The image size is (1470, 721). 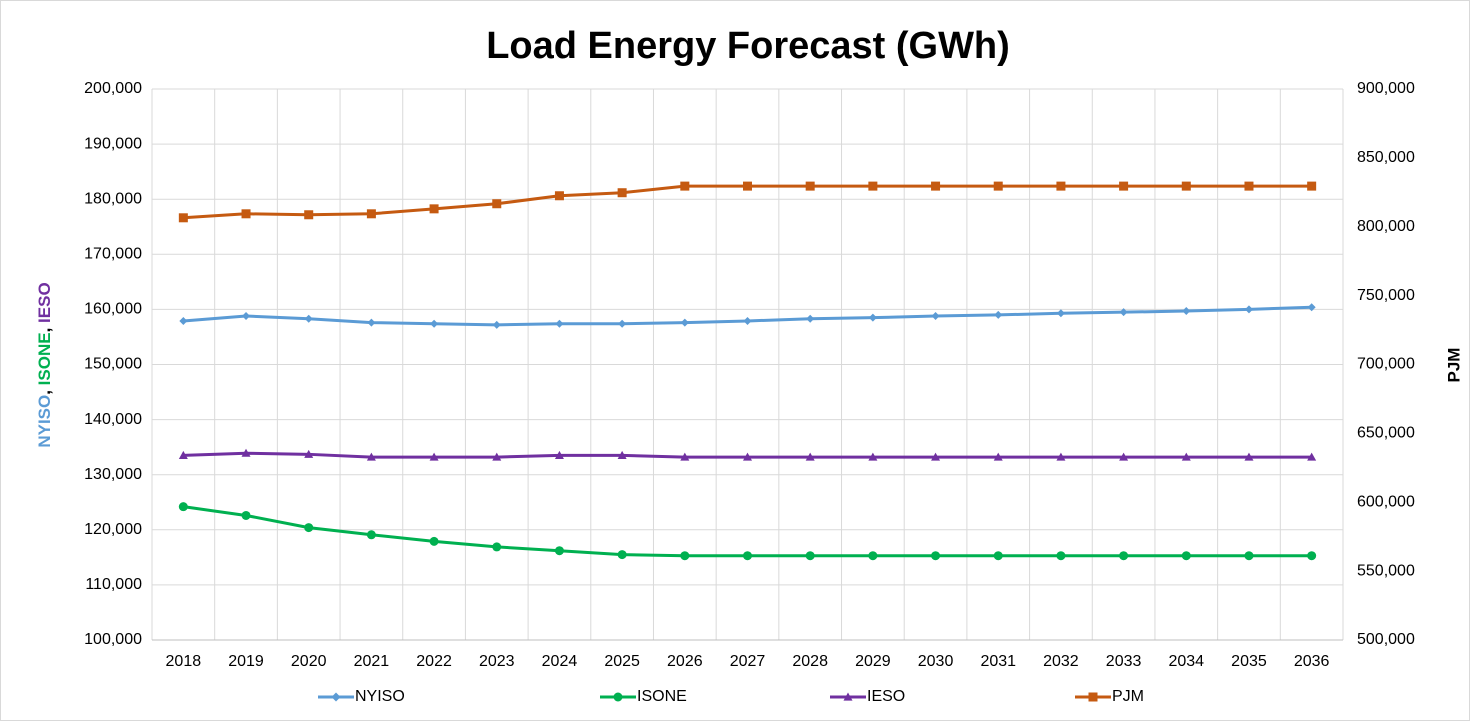 I want to click on y-tick-label: 120,000, so click(x=113, y=529).